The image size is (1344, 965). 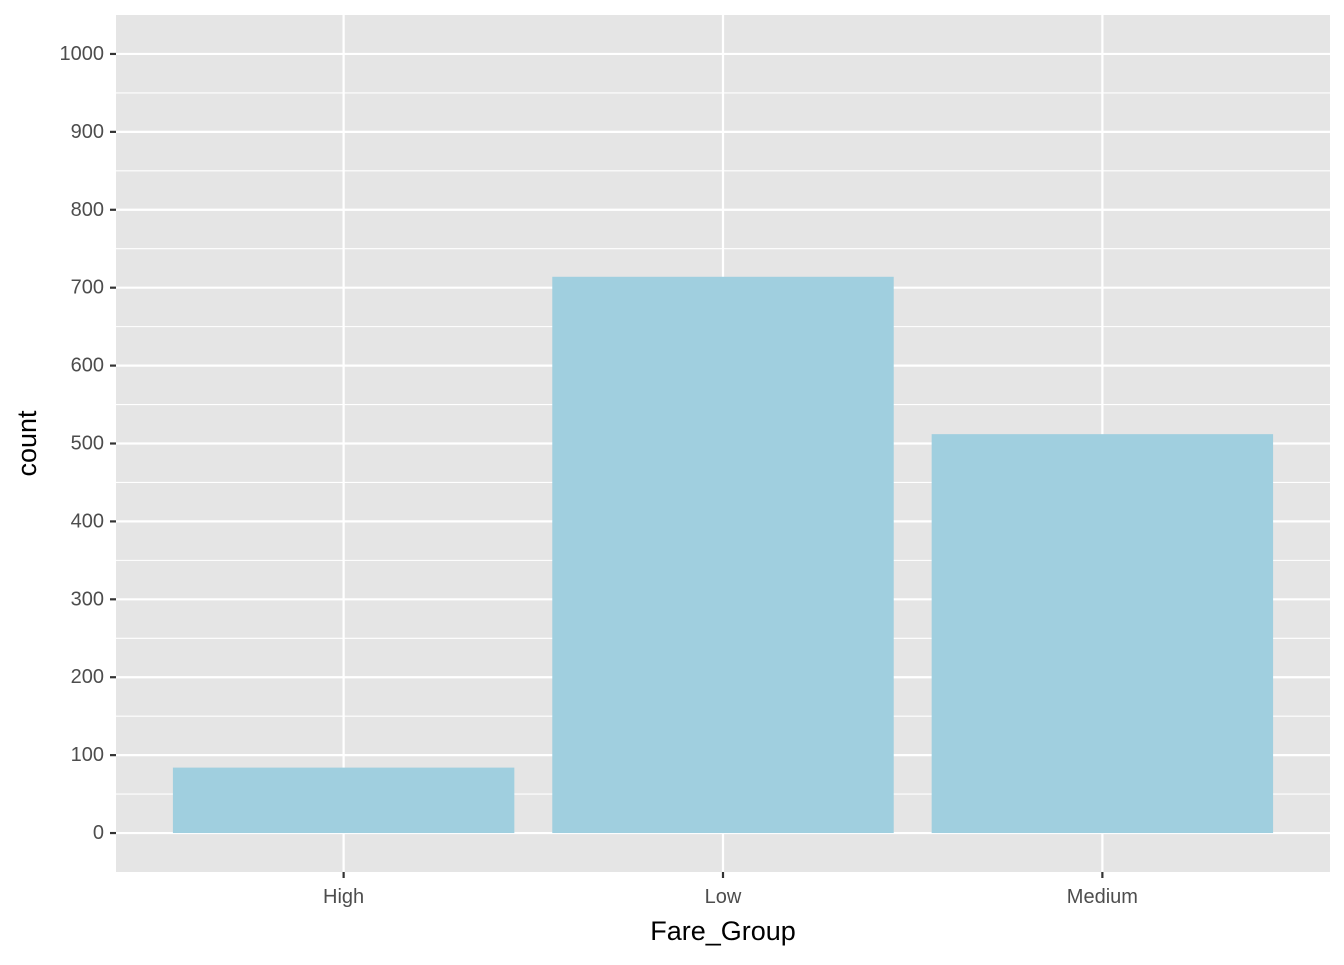 I want to click on x-tick-label: Low, so click(x=723, y=897).